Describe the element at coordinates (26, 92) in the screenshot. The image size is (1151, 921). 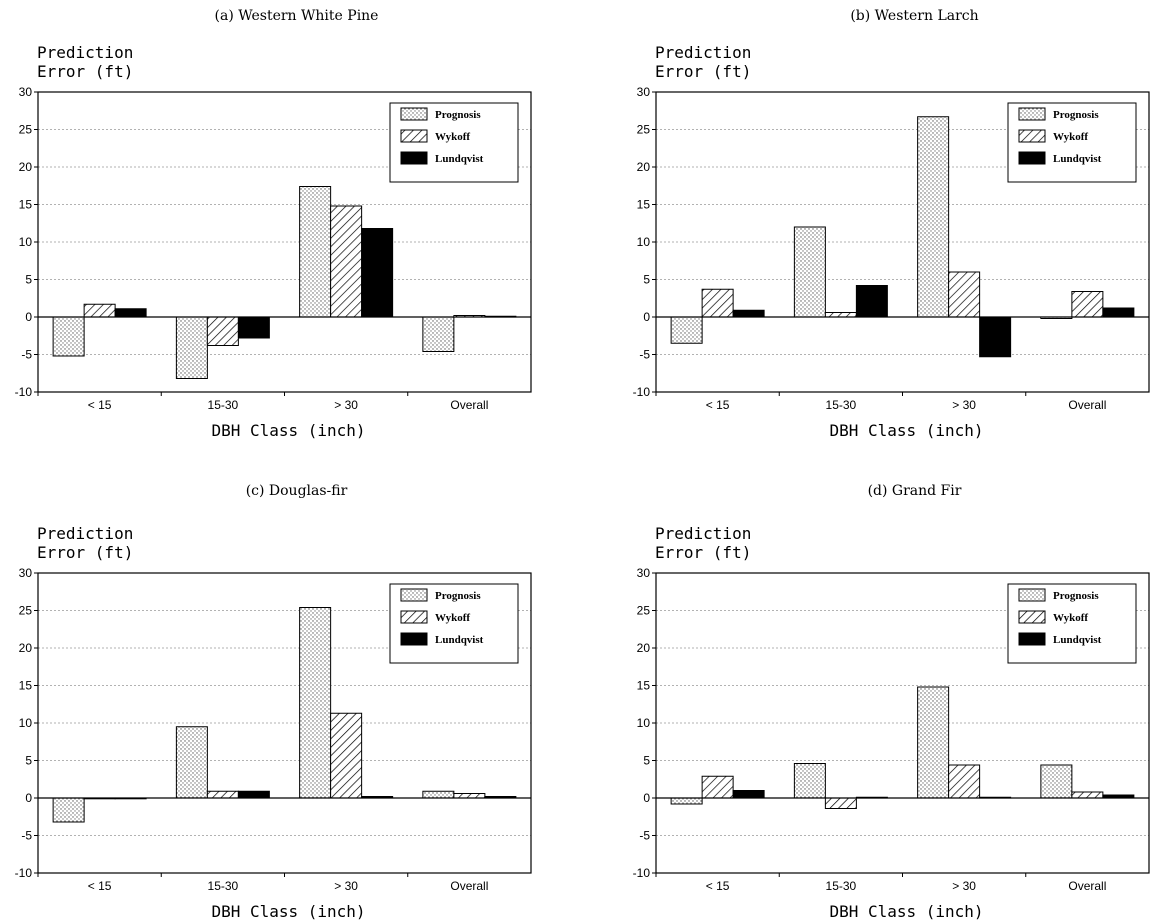
I see `y-tick-label: 30` at that location.